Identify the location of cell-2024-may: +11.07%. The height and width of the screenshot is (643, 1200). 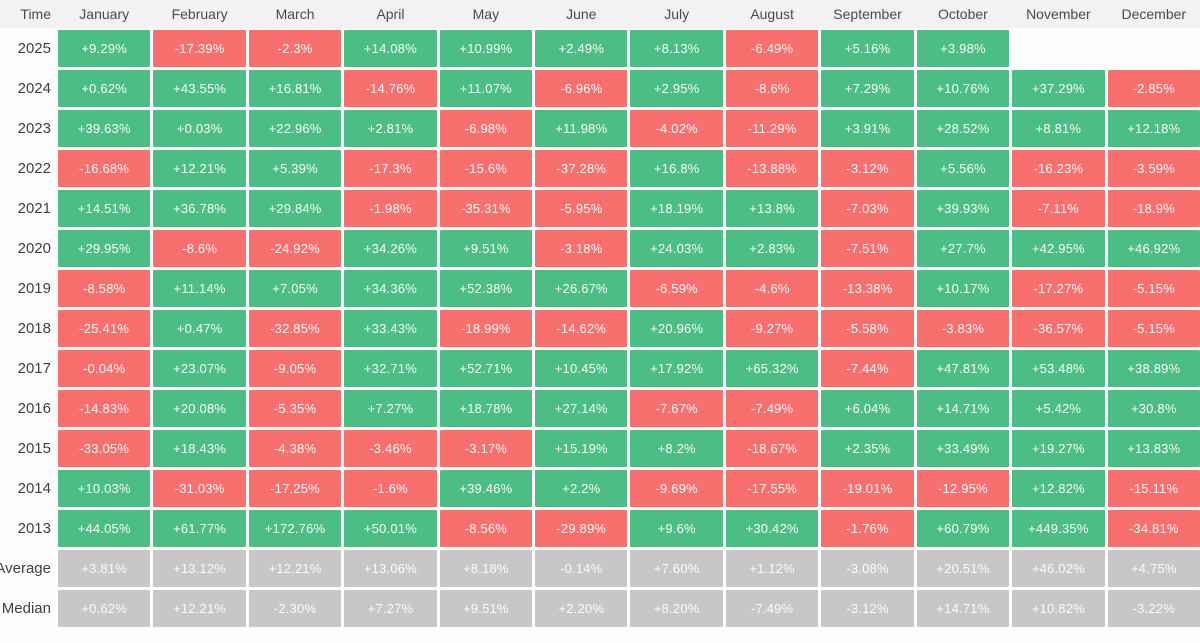
(486, 88).